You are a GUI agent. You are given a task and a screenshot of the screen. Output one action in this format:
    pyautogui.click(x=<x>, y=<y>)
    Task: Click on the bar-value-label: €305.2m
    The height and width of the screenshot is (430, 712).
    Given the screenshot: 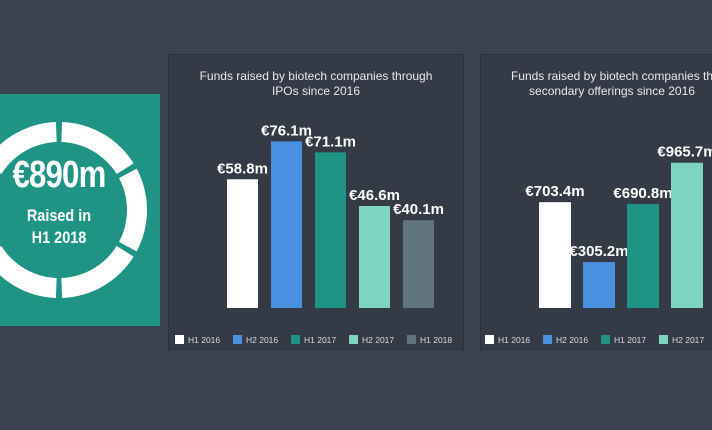 What is the action you would take?
    pyautogui.click(x=598, y=251)
    